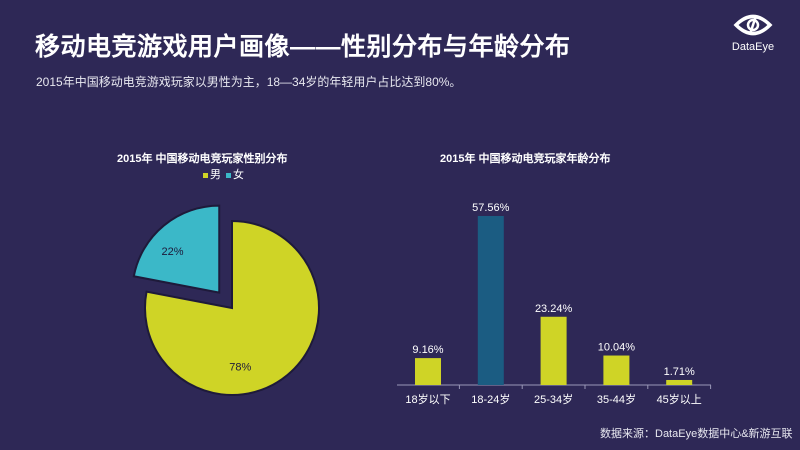 The height and width of the screenshot is (450, 800). Describe the element at coordinates (173, 252) in the screenshot. I see `pie-slice-label: 22%` at that location.